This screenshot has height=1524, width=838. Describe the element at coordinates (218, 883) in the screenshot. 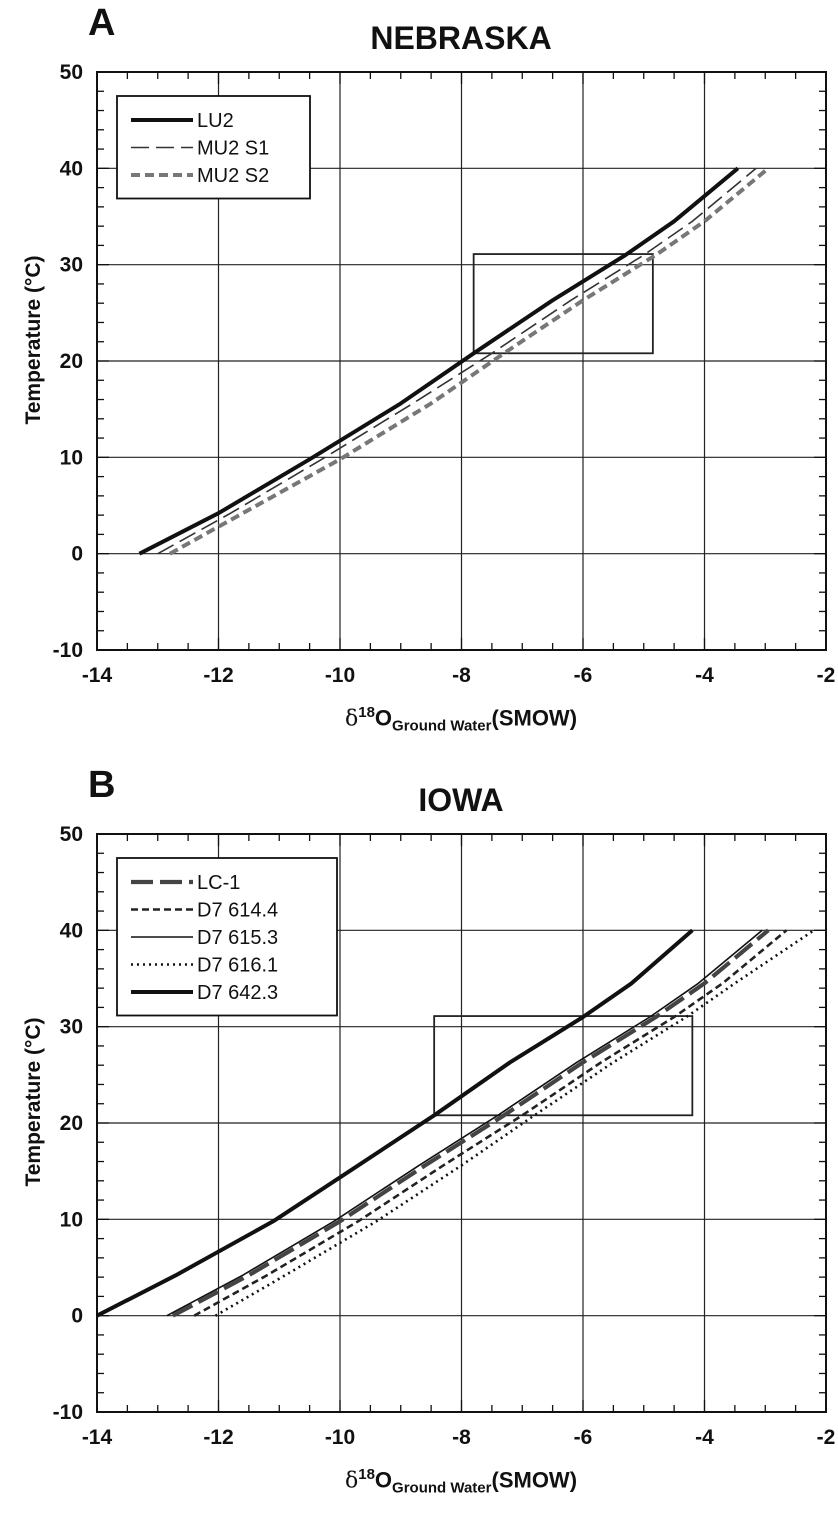

I see `legend-label: LC-1` at that location.